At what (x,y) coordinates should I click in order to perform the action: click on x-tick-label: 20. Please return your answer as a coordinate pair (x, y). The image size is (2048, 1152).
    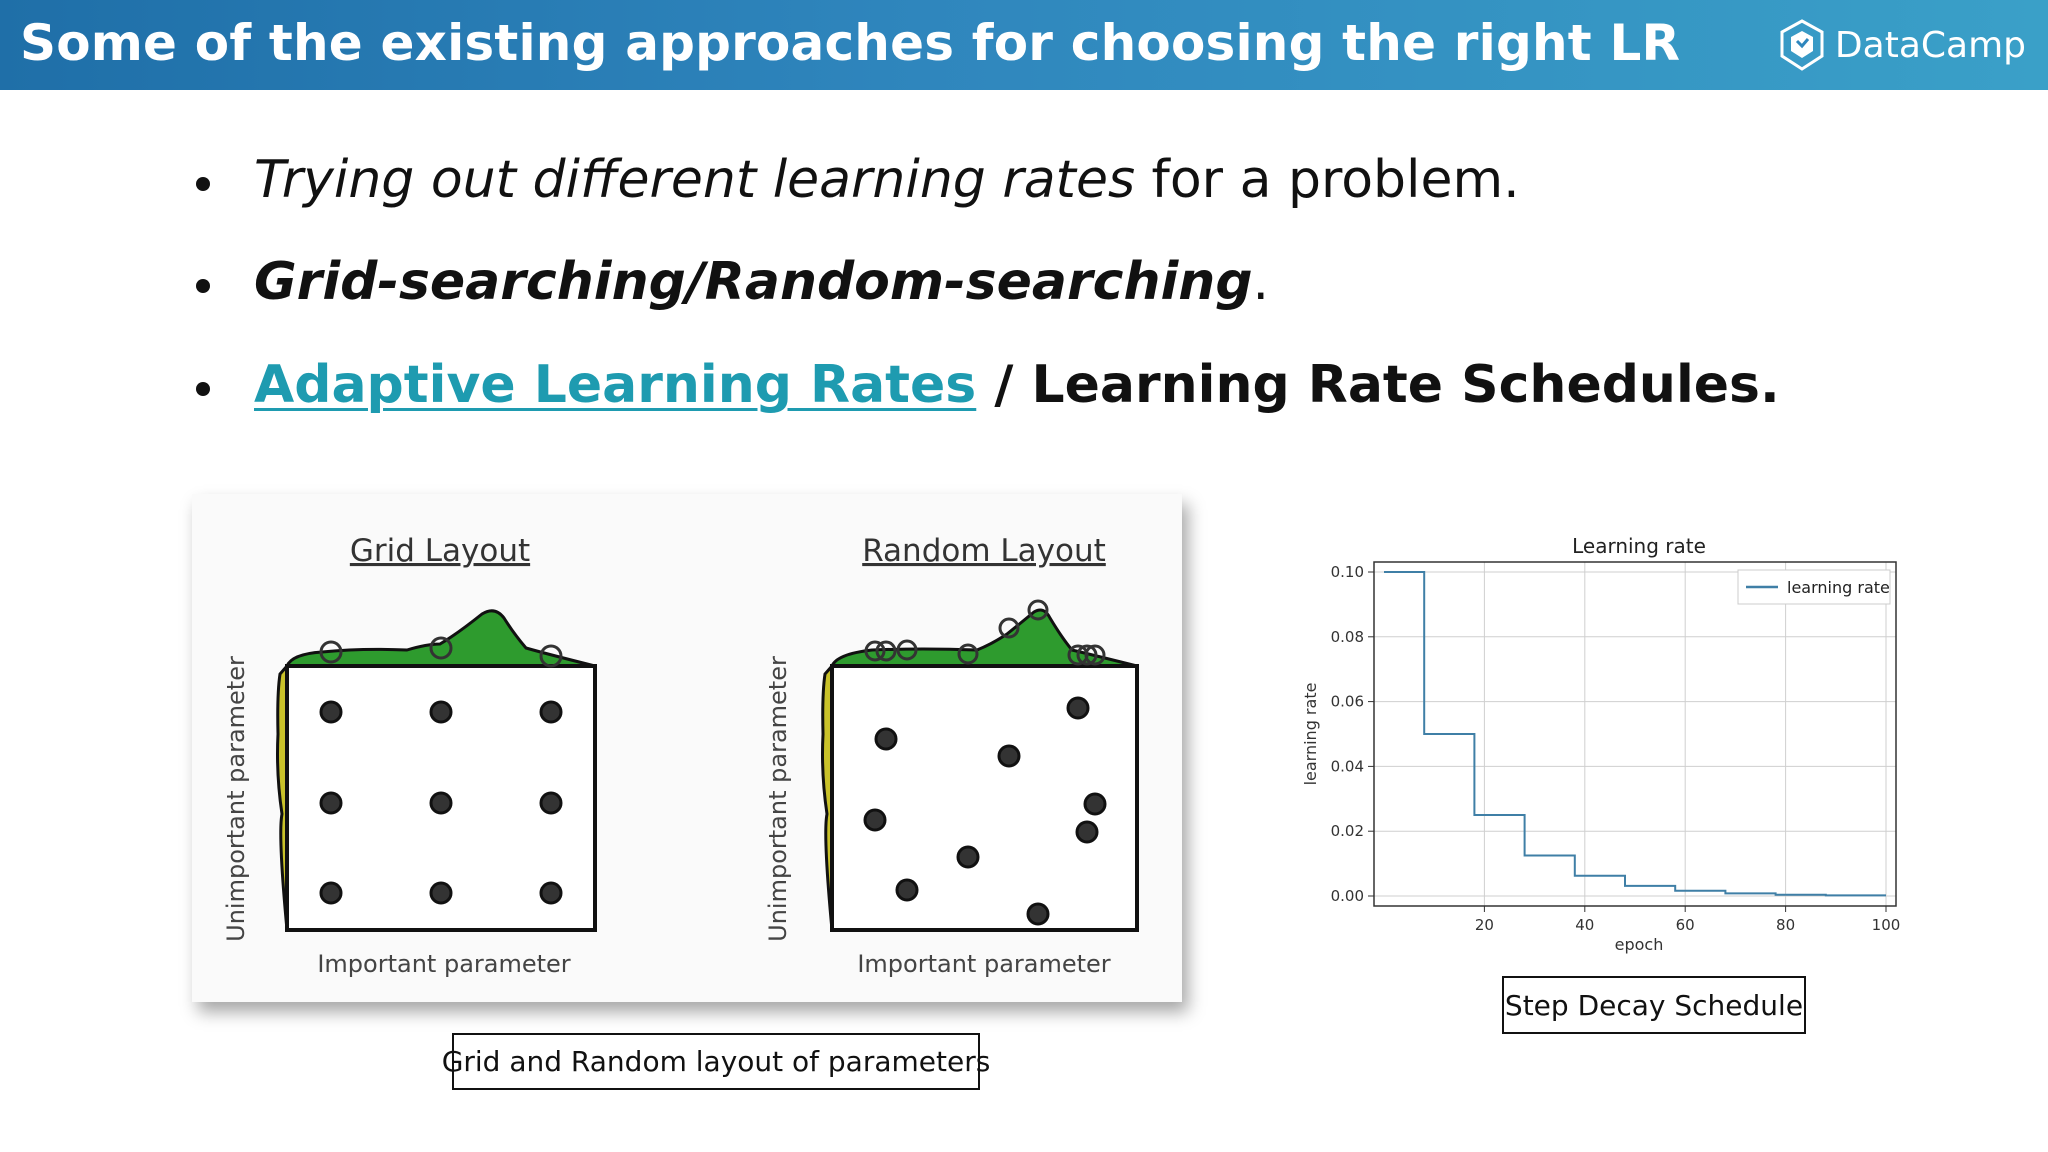
    Looking at the image, I should click on (1484, 925).